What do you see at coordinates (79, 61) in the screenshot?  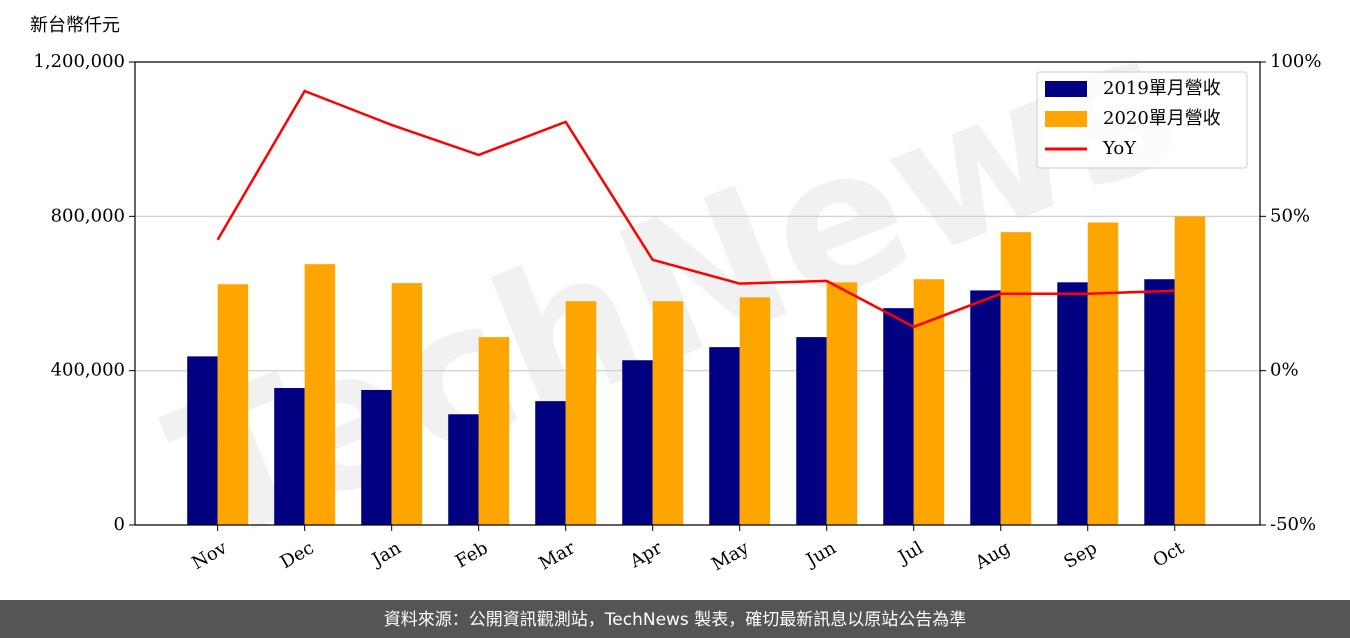 I see `y-tick-label: 1,200,000` at bounding box center [79, 61].